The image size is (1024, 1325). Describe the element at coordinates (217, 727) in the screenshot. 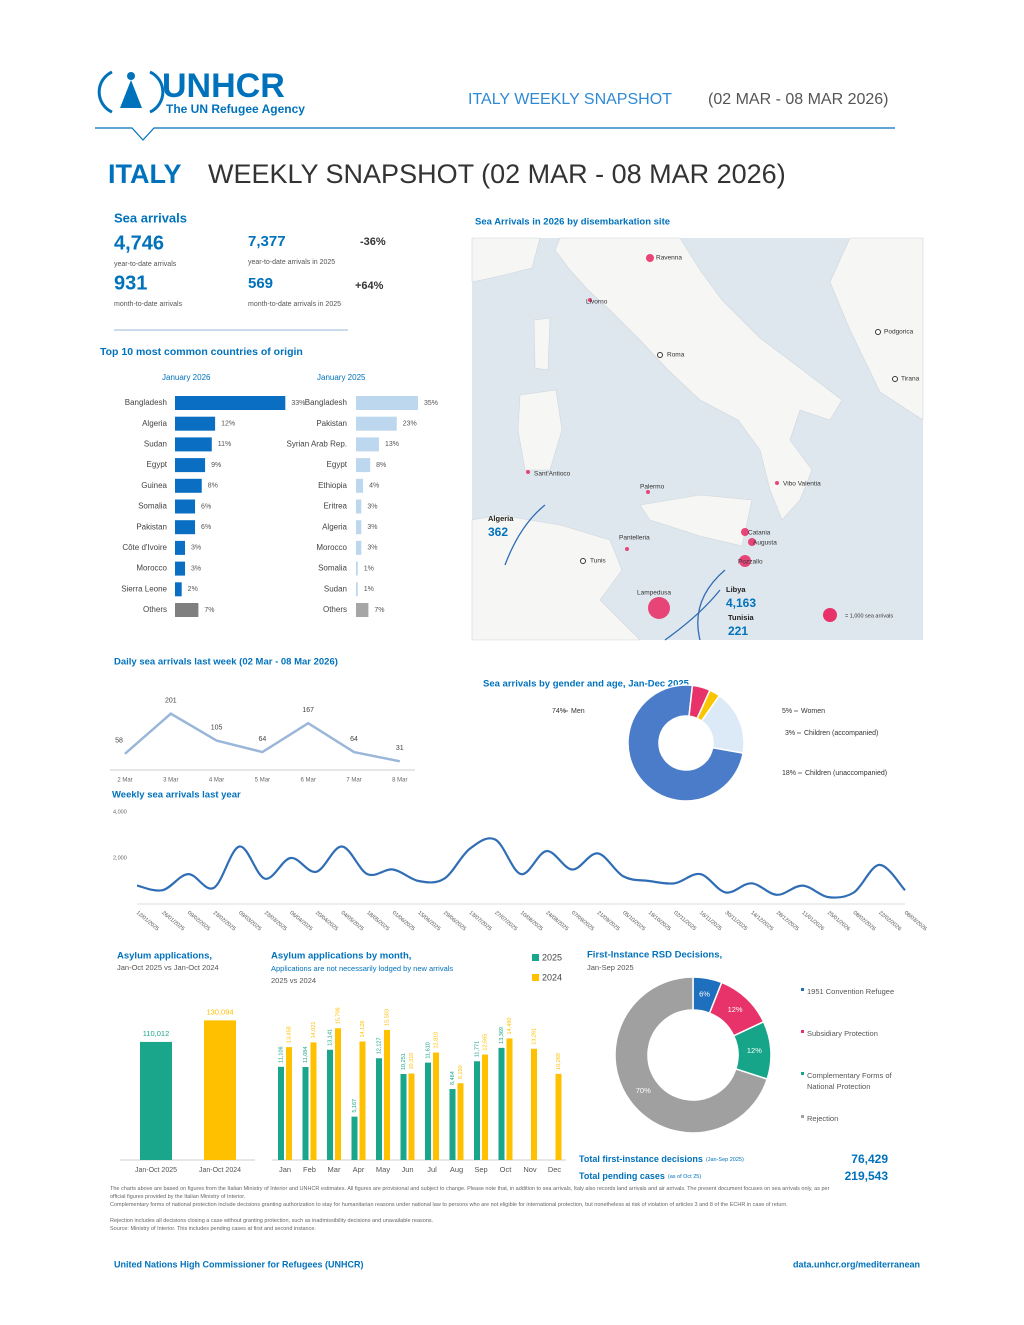

I see `data-label: 105` at that location.